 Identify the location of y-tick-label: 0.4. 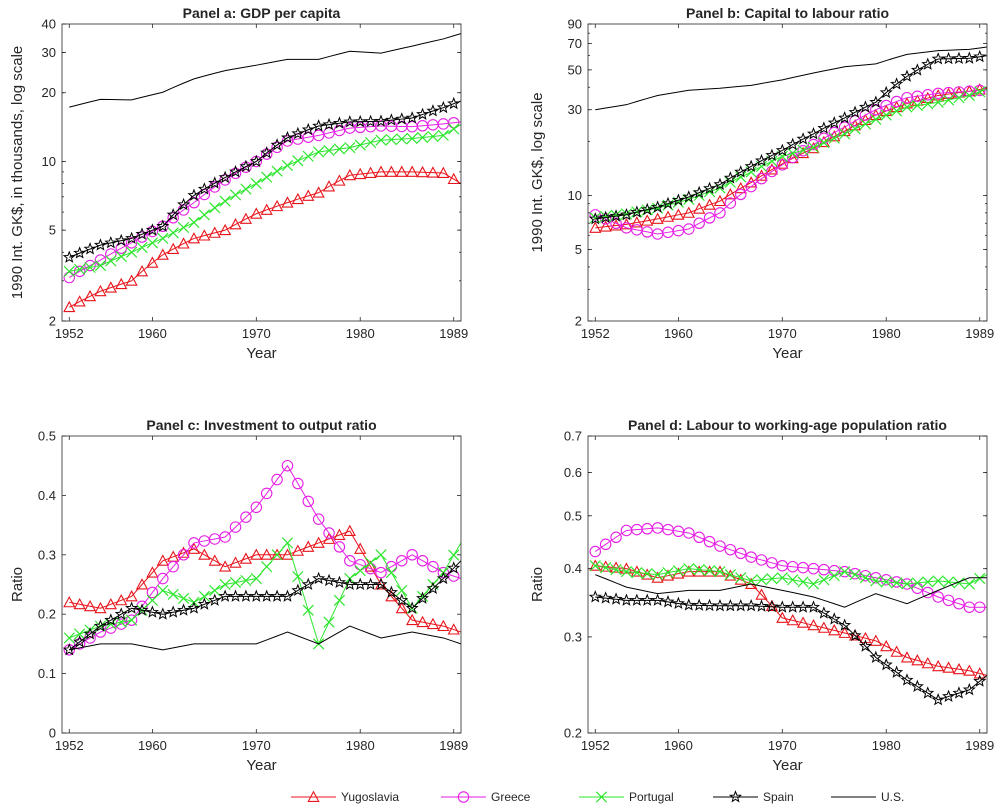
(573, 568).